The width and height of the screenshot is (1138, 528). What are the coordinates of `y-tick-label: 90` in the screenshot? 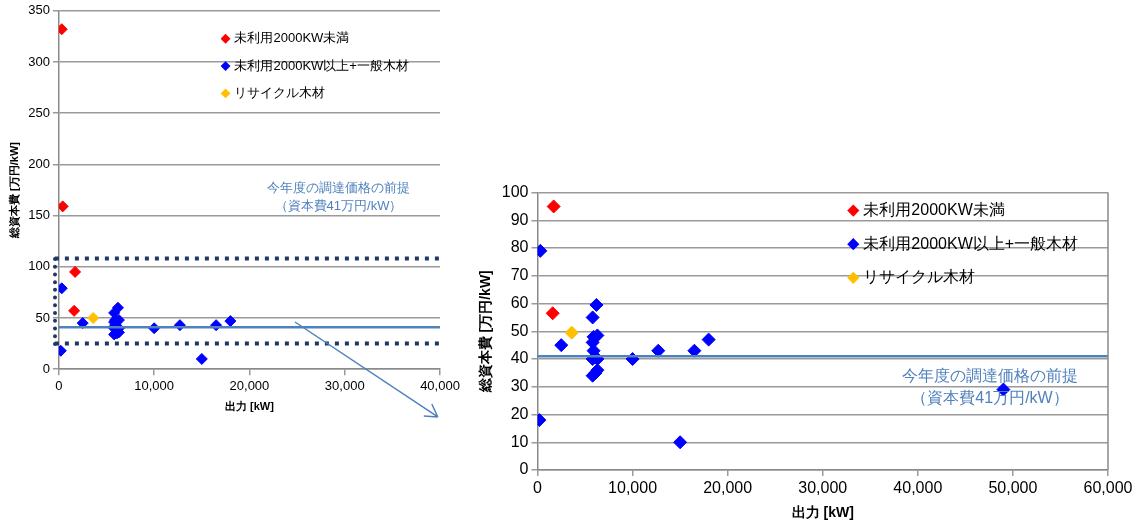 It's located at (519, 219).